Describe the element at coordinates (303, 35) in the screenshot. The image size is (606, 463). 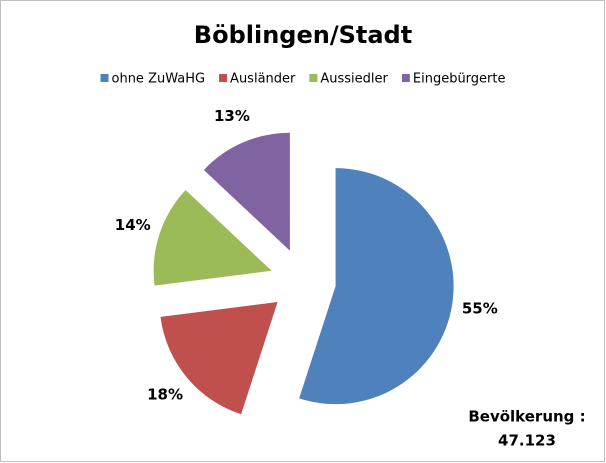
I see `chart-title: Böblingen/Stadt` at that location.